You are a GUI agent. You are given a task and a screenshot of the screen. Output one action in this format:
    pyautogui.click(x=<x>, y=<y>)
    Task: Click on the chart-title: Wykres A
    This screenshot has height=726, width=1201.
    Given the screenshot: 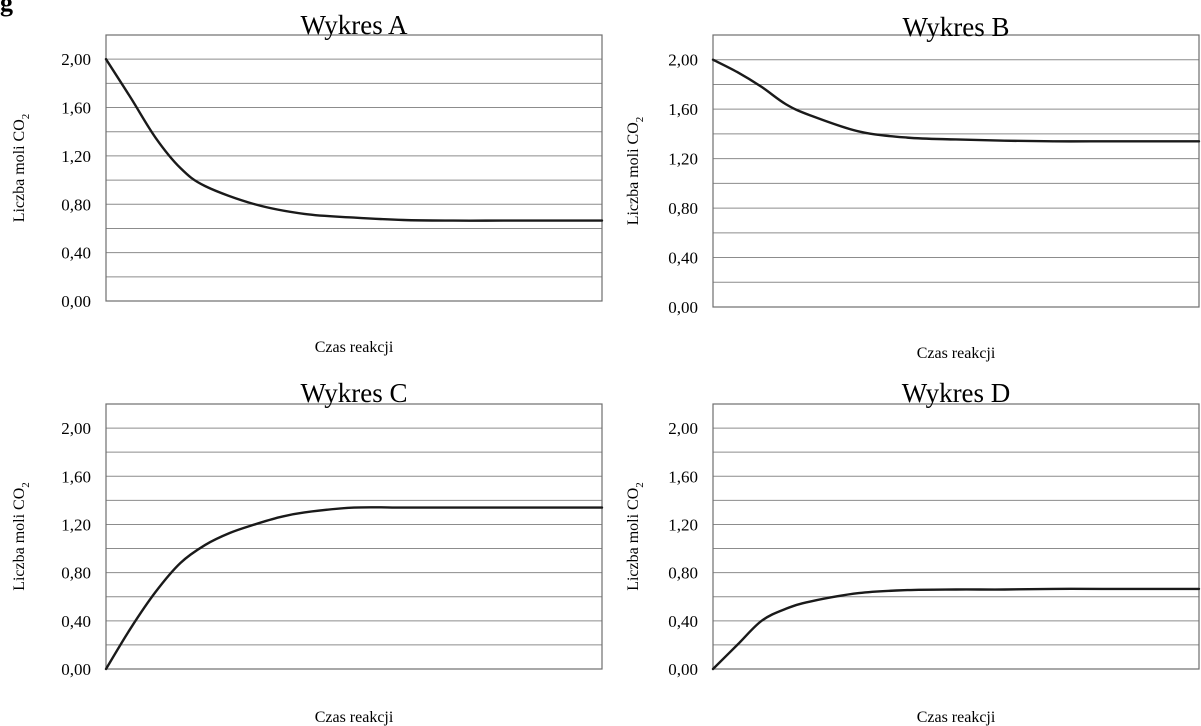 What is the action you would take?
    pyautogui.click(x=354, y=25)
    